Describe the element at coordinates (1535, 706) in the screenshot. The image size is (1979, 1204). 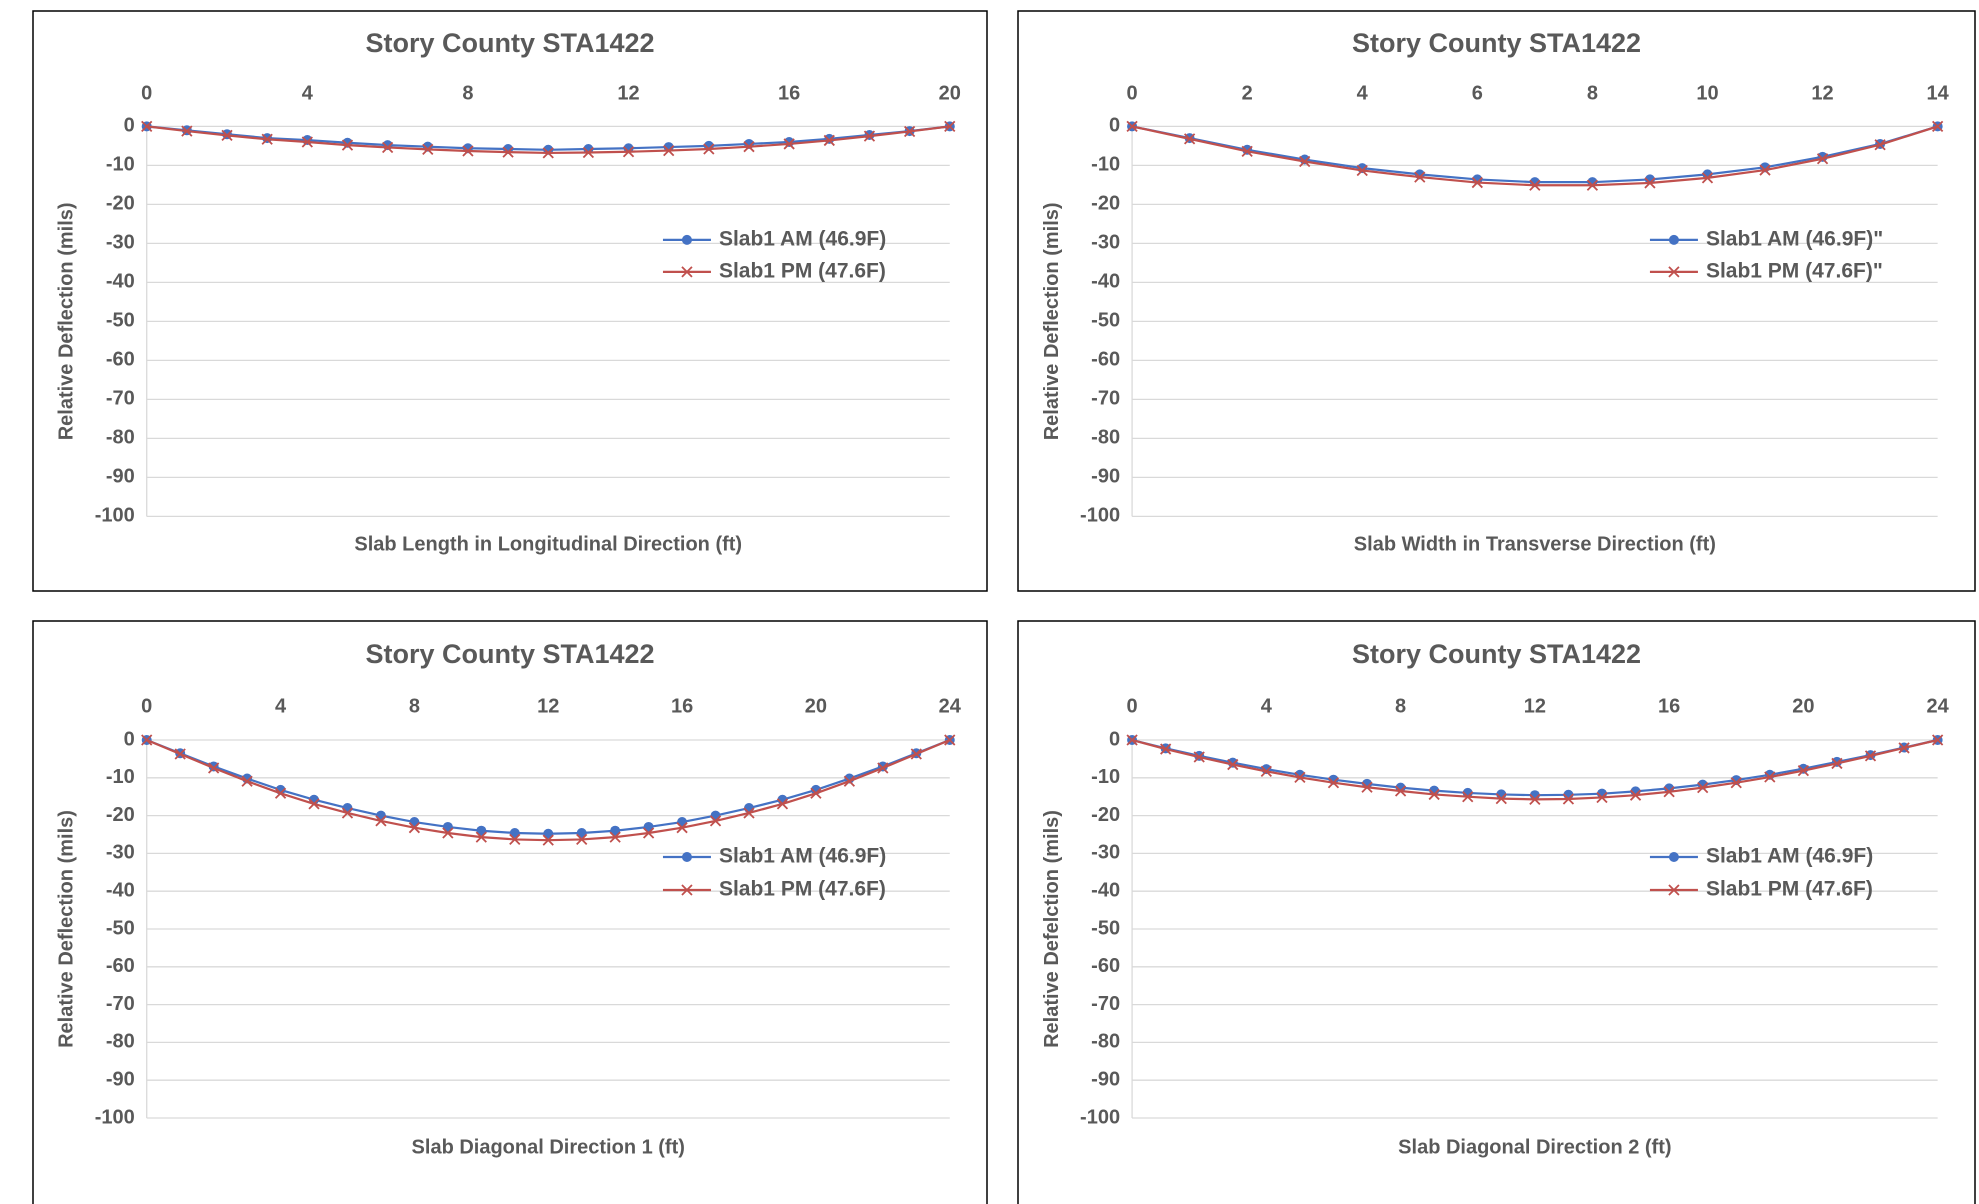
I see `x-tick-label: 12` at that location.